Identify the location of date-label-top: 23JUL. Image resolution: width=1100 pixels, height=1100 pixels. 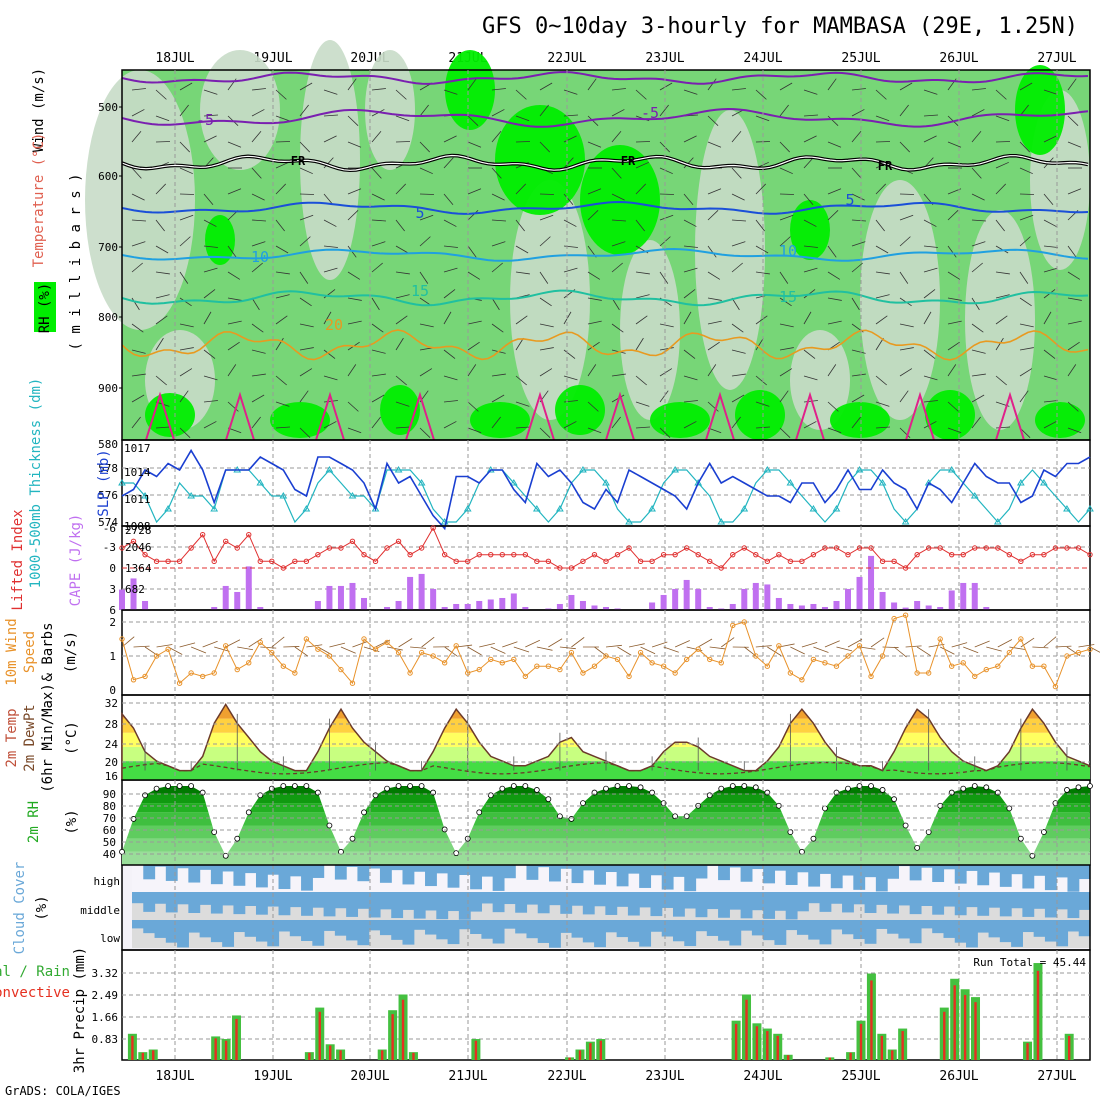
(664, 58).